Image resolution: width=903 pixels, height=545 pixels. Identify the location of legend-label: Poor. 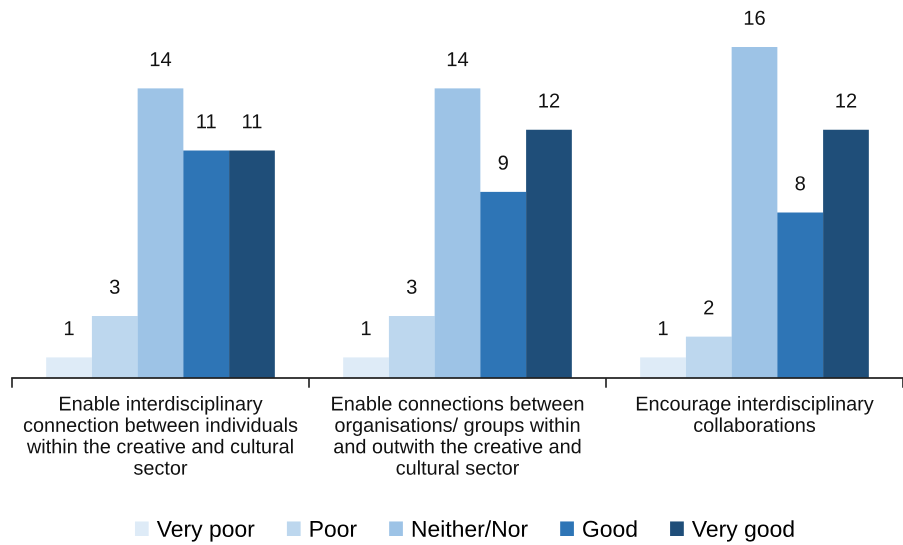
(333, 529).